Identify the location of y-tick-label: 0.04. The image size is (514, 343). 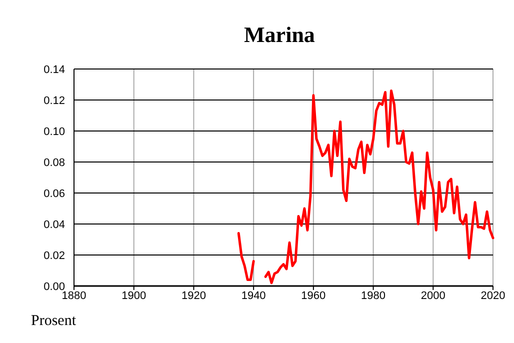
(54, 225).